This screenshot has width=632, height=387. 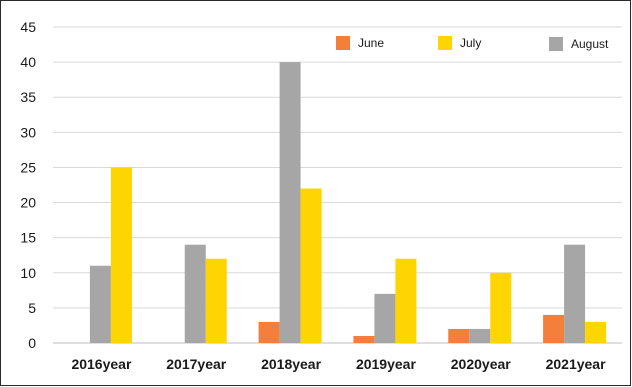 What do you see at coordinates (575, 293) in the screenshot?
I see `bar-august-2021year` at bounding box center [575, 293].